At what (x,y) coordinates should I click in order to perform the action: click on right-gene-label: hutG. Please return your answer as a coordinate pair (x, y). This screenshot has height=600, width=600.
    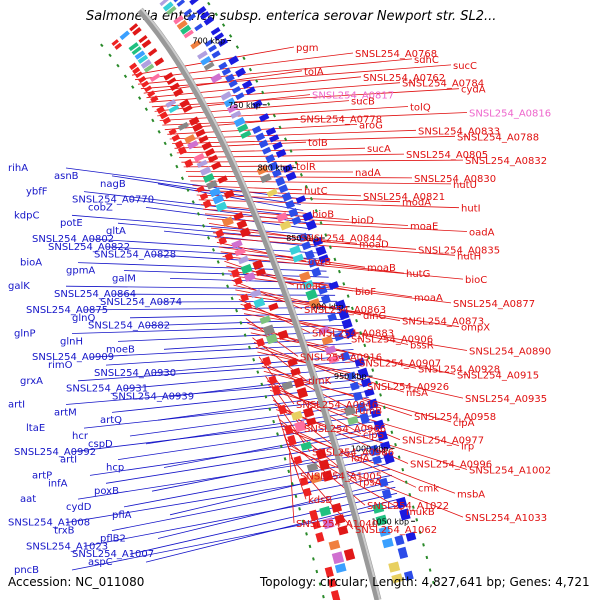
    Looking at the image, I should click on (418, 274).